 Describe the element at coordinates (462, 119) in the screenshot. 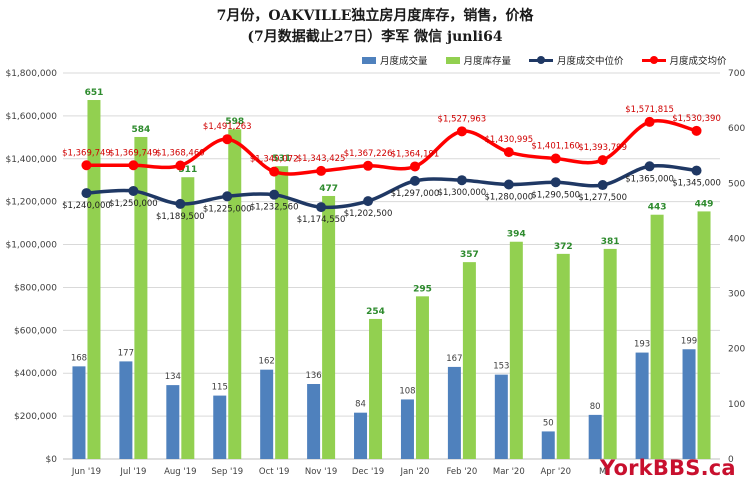

I see `point-label-average-price: $1,527,963` at that location.